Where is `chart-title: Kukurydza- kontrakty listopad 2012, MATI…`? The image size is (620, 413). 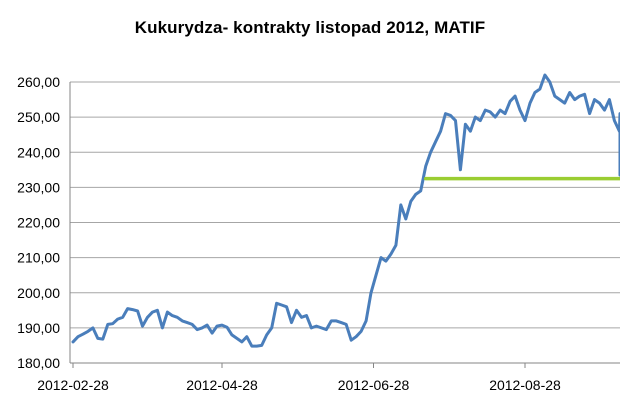 chart-title: Kukurydza- kontrakty listopad 2012, MATI… is located at coordinates (310, 27).